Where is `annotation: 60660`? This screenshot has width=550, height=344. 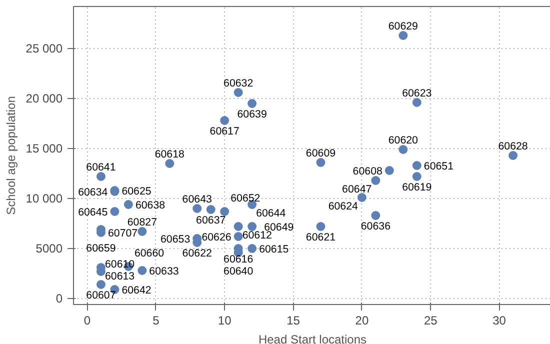
annotation: 60660 is located at coordinates (149, 254).